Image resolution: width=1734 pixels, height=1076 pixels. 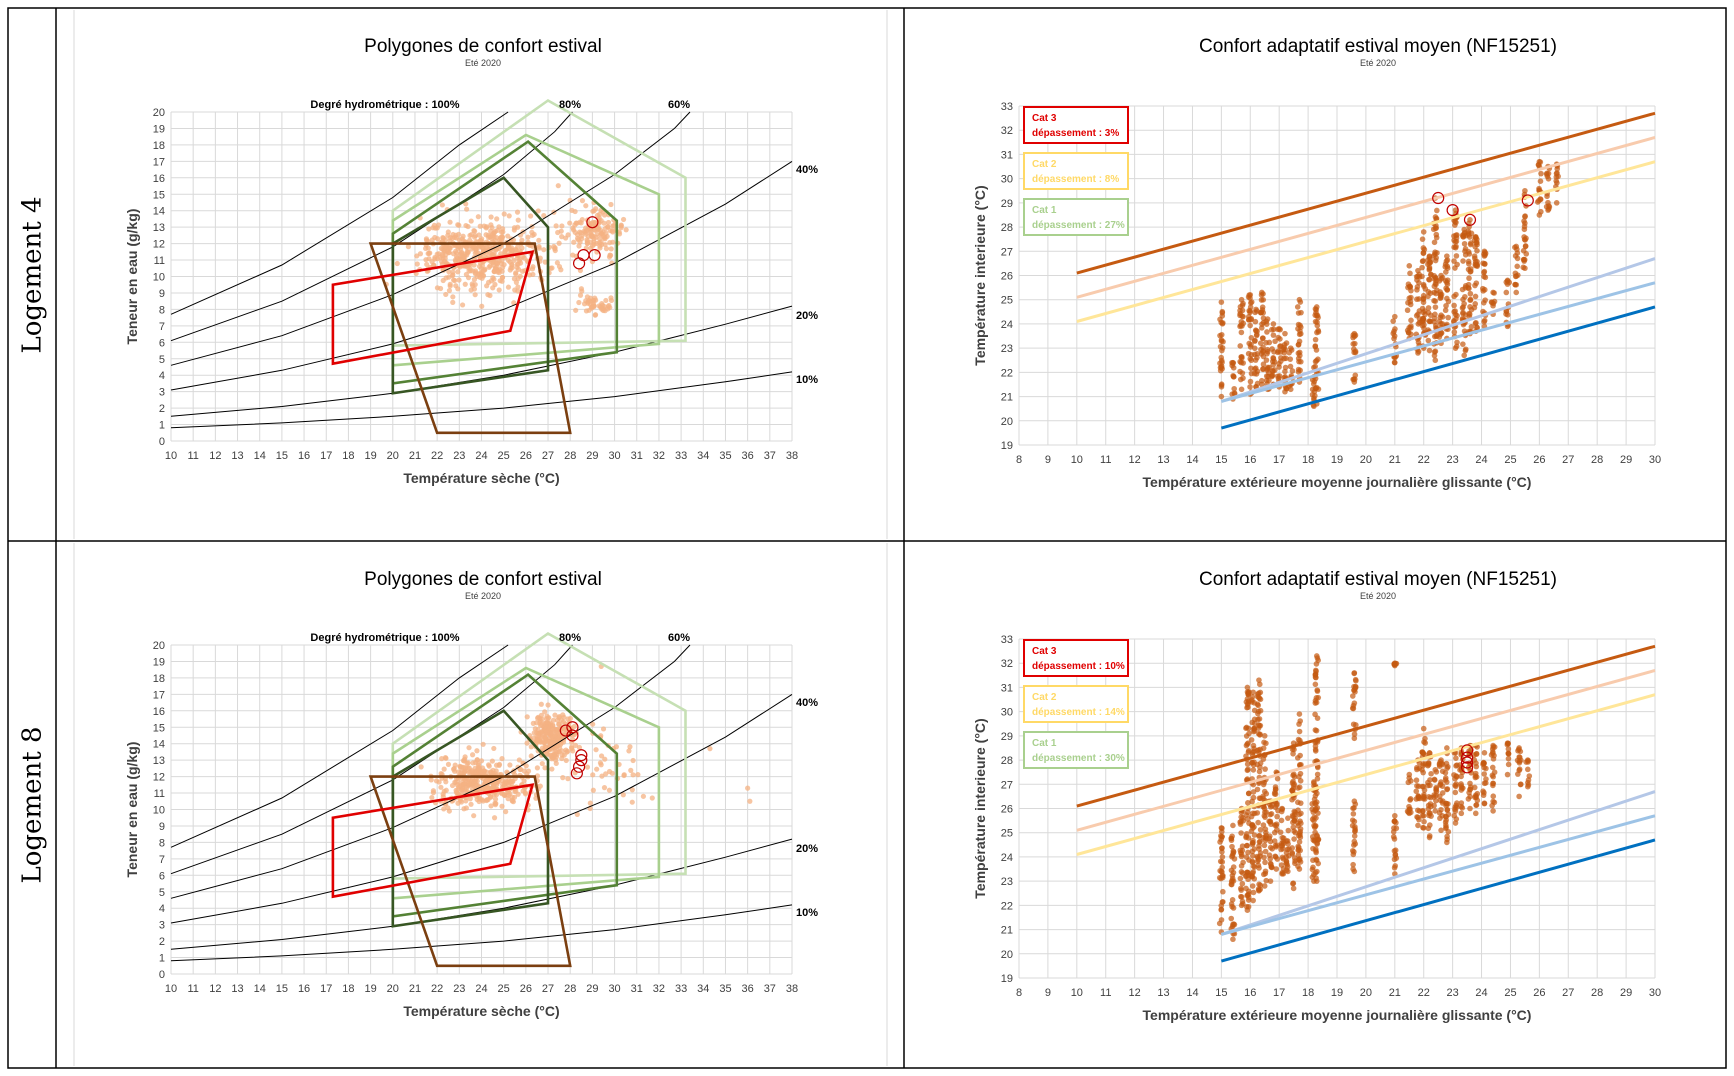 What do you see at coordinates (1467, 750) in the screenshot?
I see `highlight-circle` at bounding box center [1467, 750].